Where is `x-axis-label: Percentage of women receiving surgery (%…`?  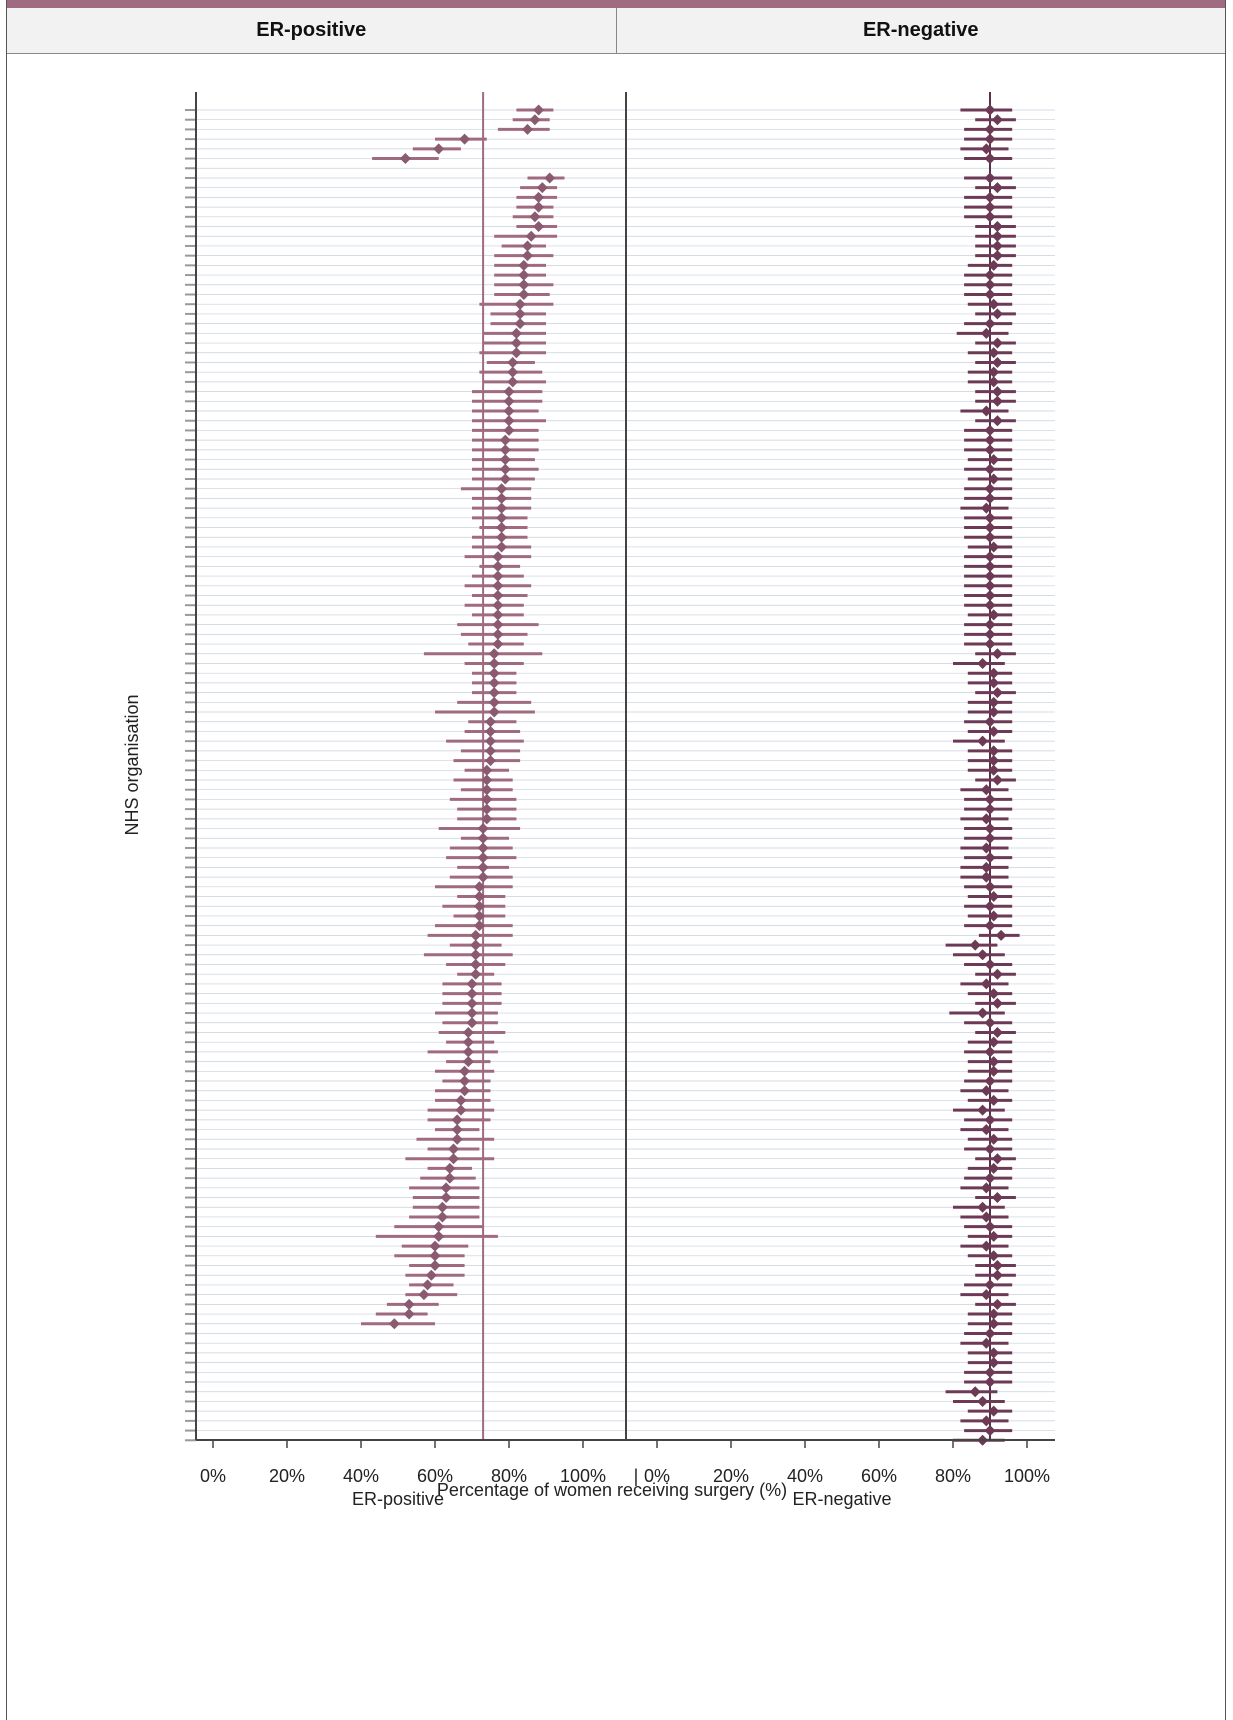 x-axis-label: Percentage of women receiving surgery (%… is located at coordinates (612, 1490).